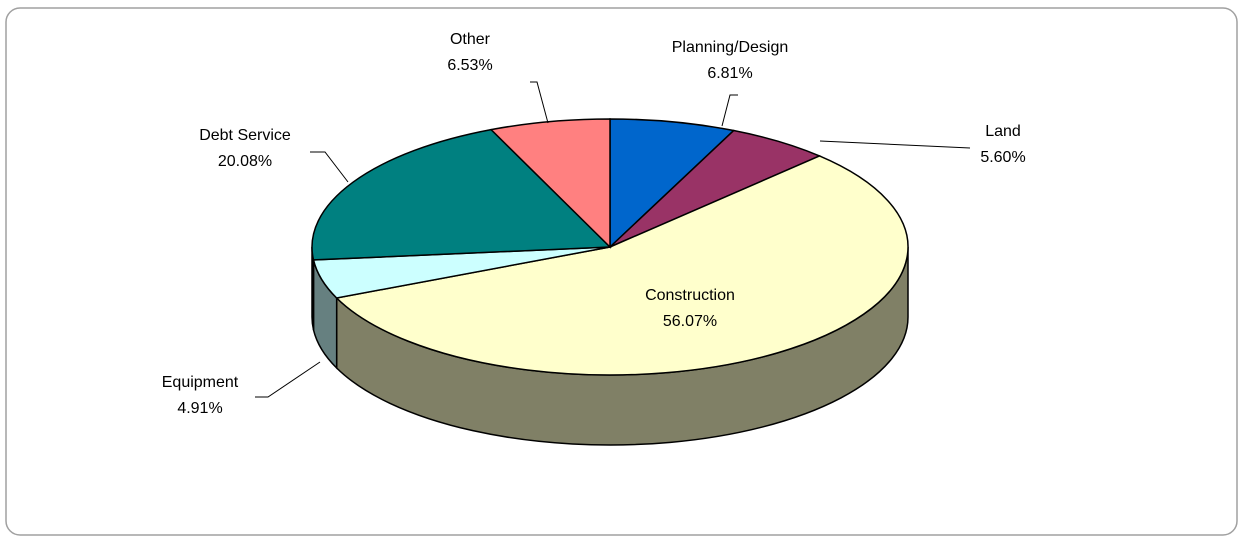 This screenshot has height=540, width=1243. Describe the element at coordinates (469, 65) in the screenshot. I see `slice-value-label: 6.53%` at that location.